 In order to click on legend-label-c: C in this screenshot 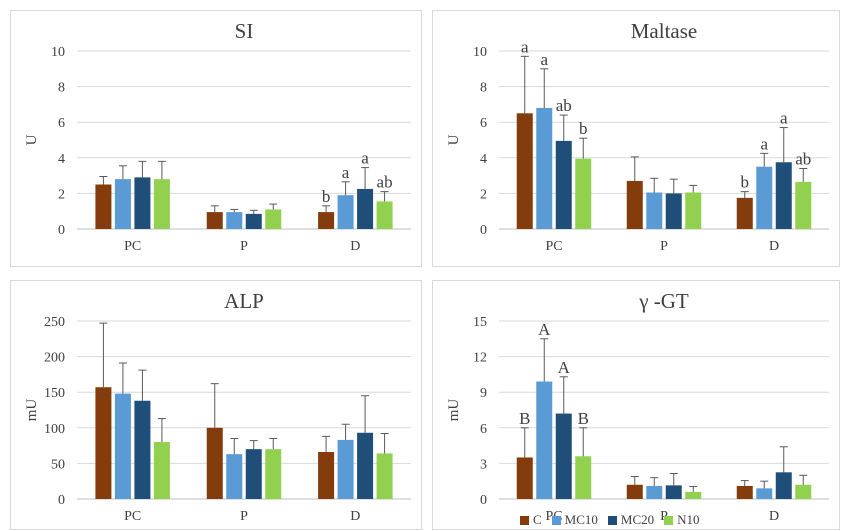, I will do `click(537, 519)`.